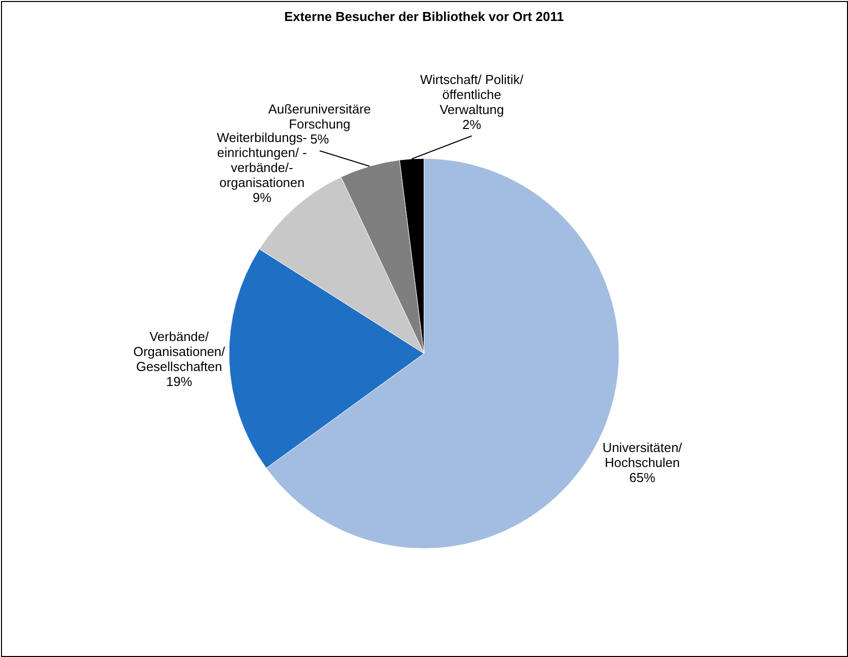 The width and height of the screenshot is (848, 657). What do you see at coordinates (642, 455) in the screenshot?
I see `slice-label: Universitäten/ Hochschulen` at bounding box center [642, 455].